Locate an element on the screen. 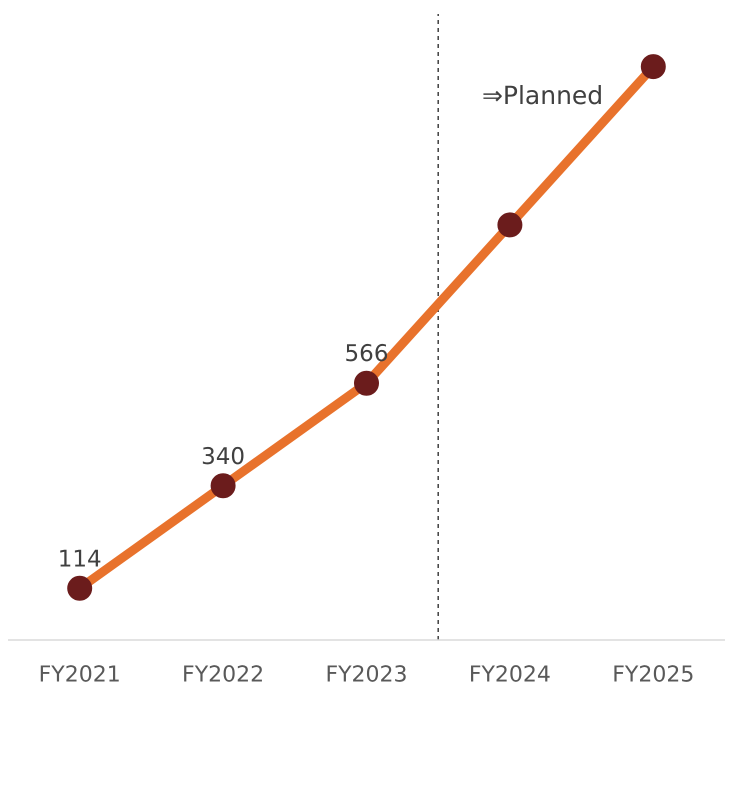  data-label: 566 is located at coordinates (366, 354).